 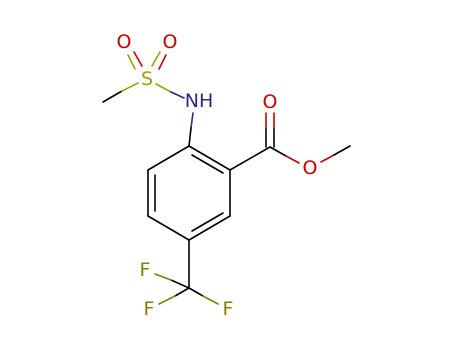 What do you see at coordinates (147, 79) in the screenshot?
I see `atom-label: S` at bounding box center [147, 79].